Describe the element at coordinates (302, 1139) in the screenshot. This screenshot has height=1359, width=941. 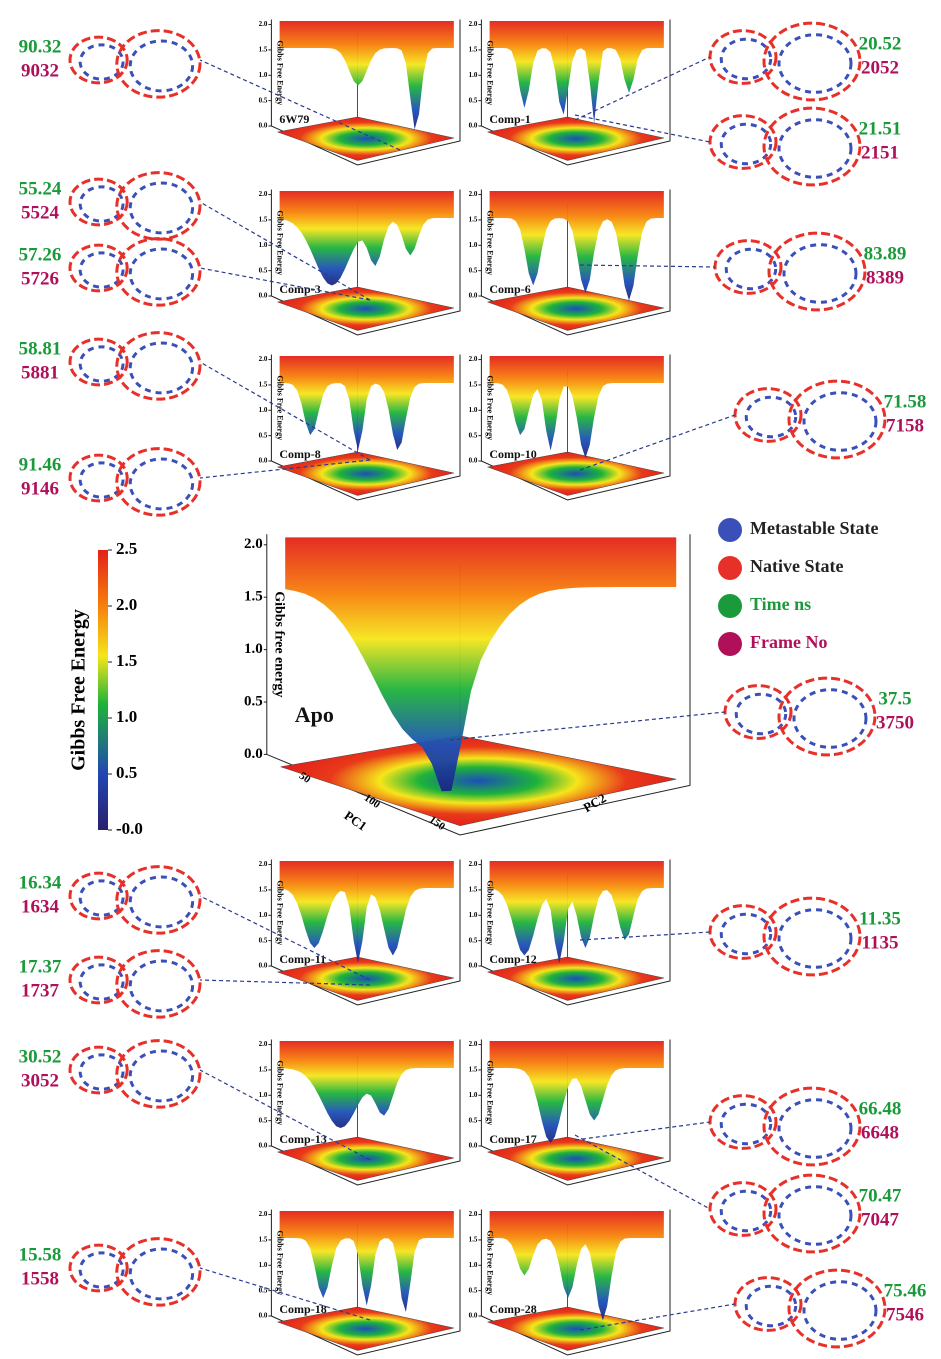
I see `panel-name: Comp-13` at that location.